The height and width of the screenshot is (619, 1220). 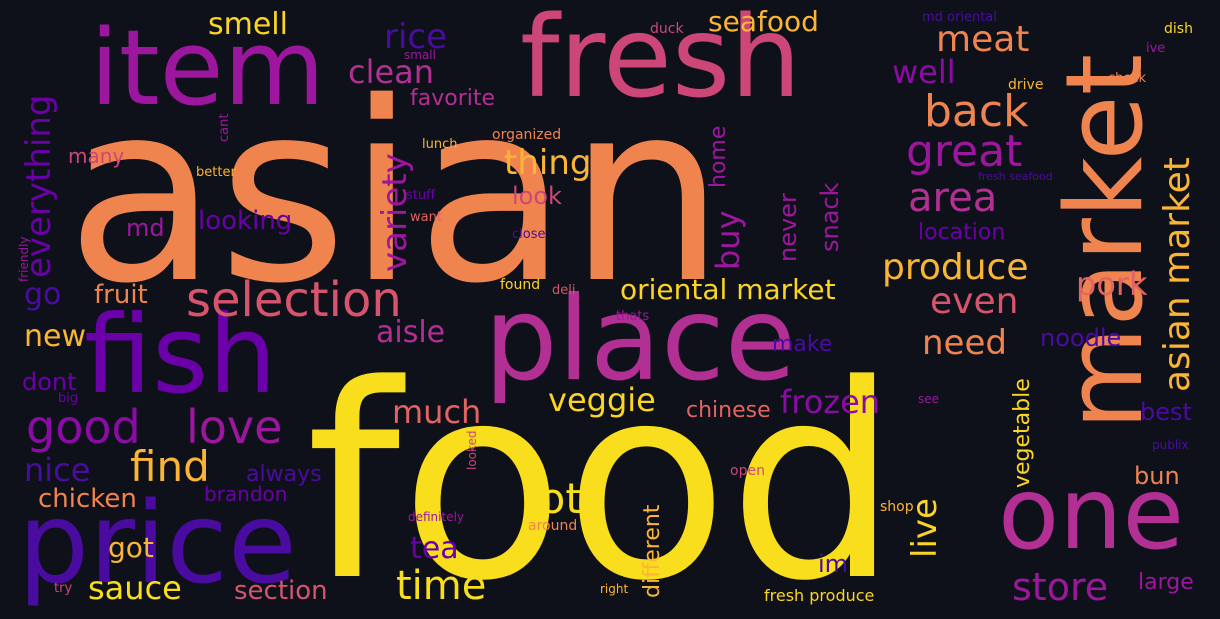 What do you see at coordinates (83, 427) in the screenshot?
I see `word-good: good` at bounding box center [83, 427].